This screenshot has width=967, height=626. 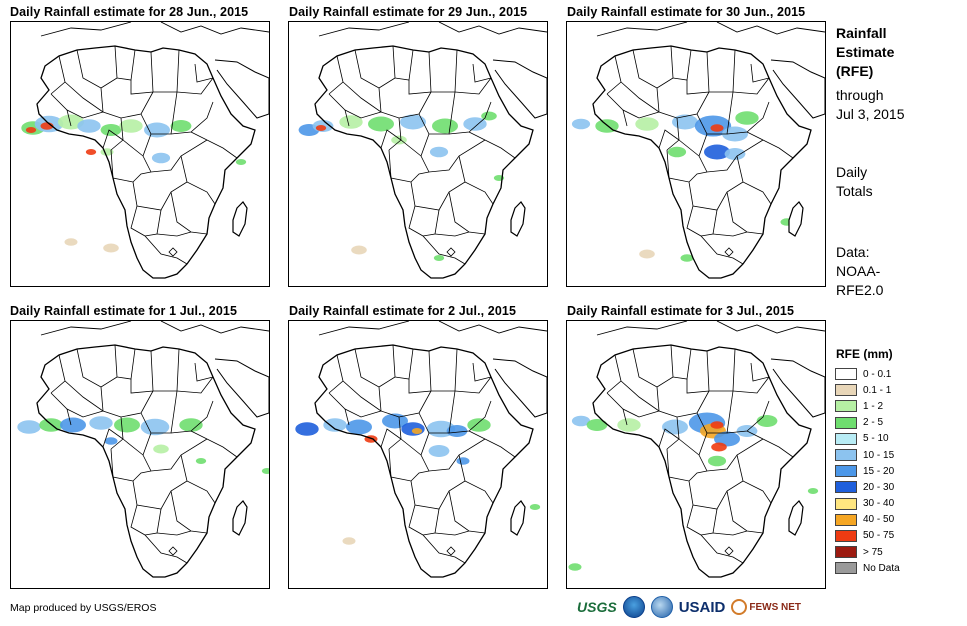 What do you see at coordinates (797, 89) in the screenshot?
I see `arabia-coast` at bounding box center [797, 89].